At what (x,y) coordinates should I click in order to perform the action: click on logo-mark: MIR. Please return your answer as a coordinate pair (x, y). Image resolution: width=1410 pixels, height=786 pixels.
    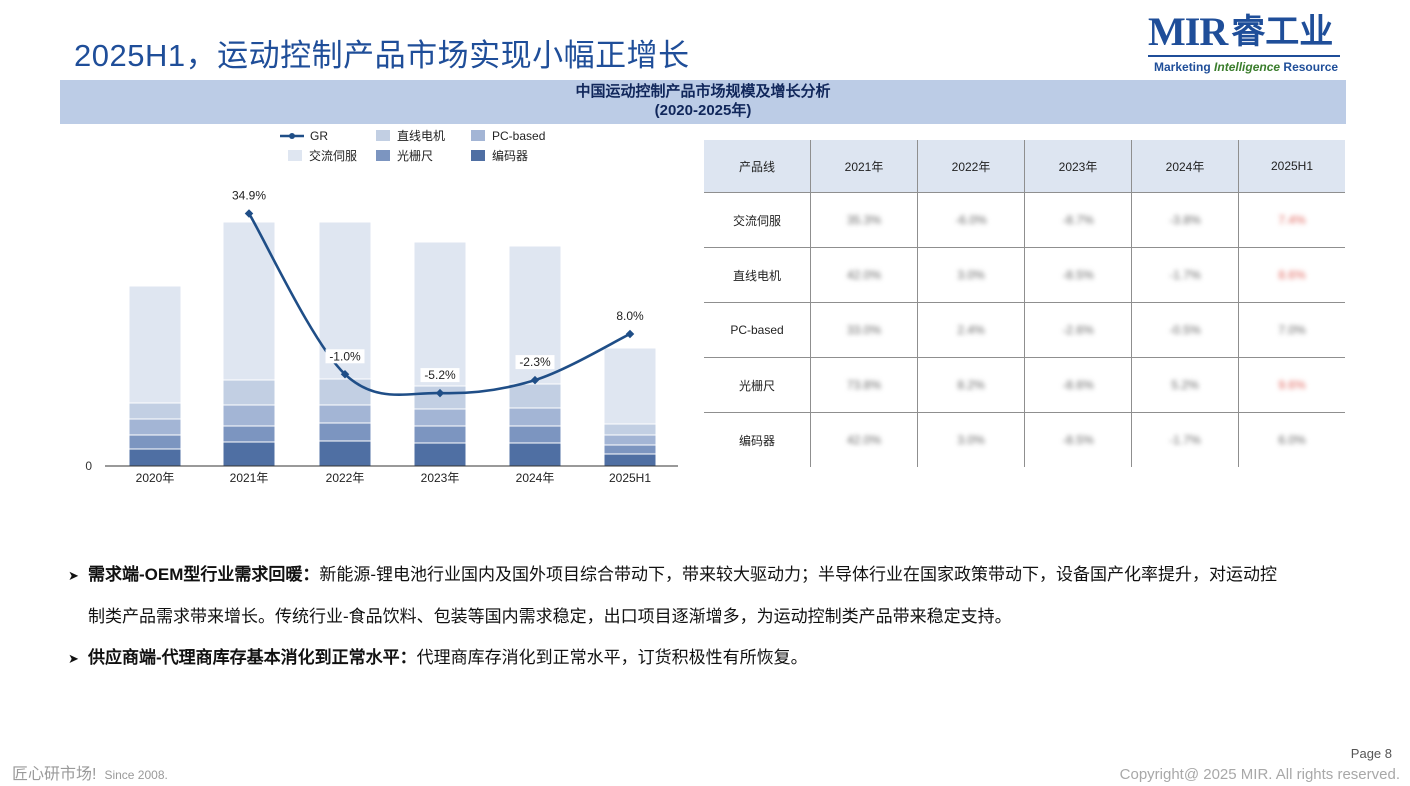
    Looking at the image, I should click on (1188, 31).